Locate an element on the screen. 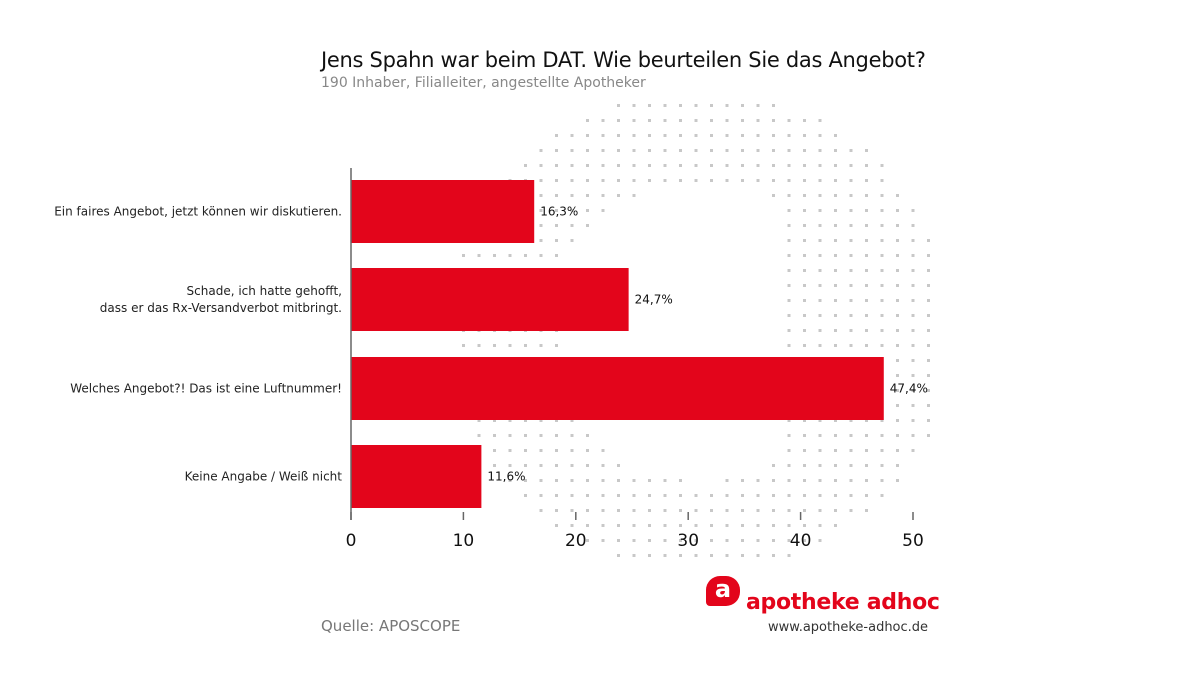 This screenshot has width=1200, height=683. logo-name: apotheke adhoc is located at coordinates (843, 602).